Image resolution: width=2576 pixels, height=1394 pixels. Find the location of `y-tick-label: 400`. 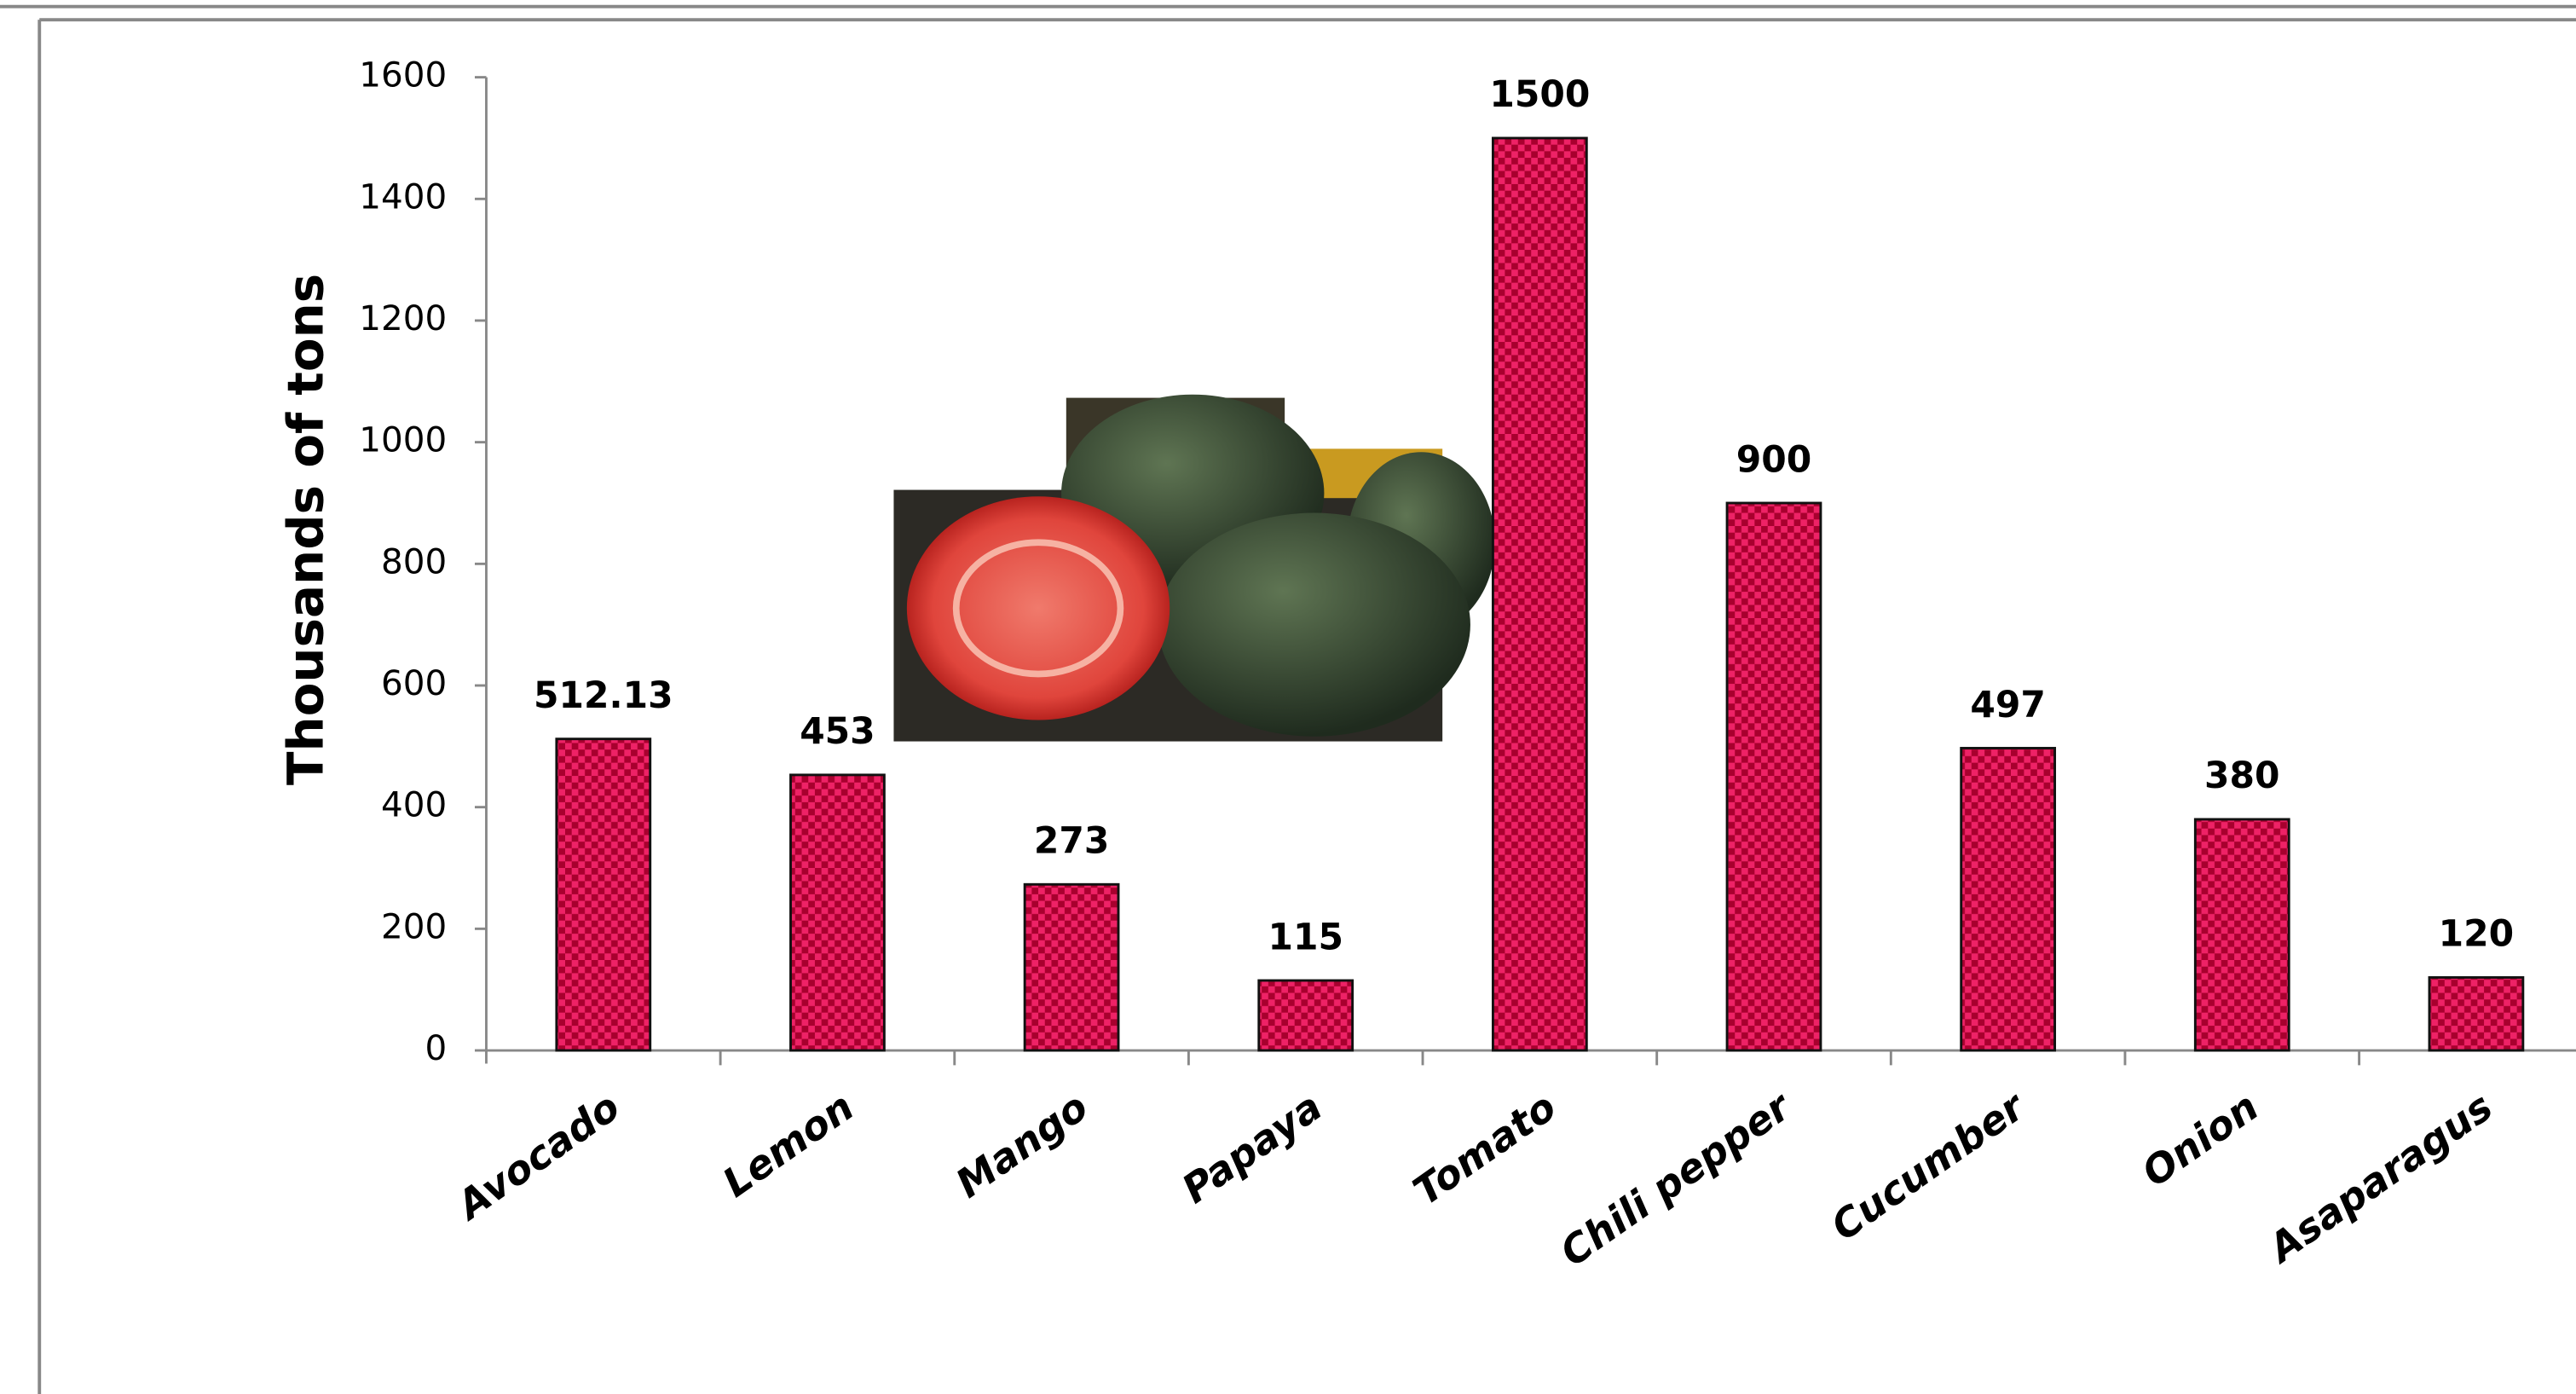

y-tick-label: 400 is located at coordinates (414, 804).